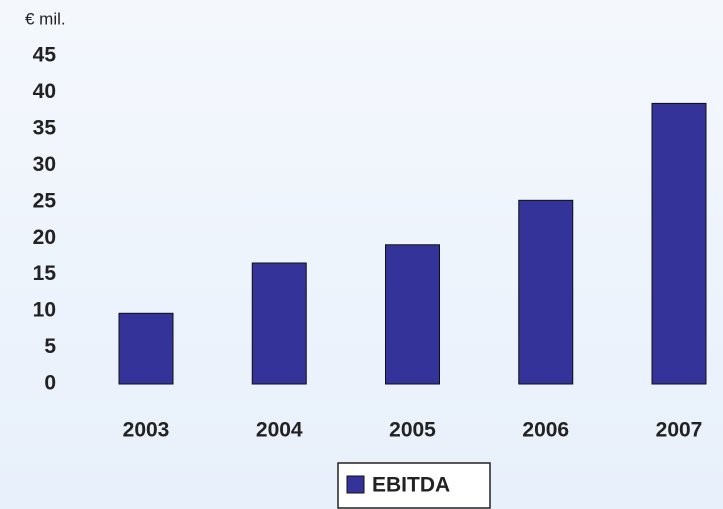 Image resolution: width=723 pixels, height=509 pixels. I want to click on y-tick-label: 5, so click(50, 346).